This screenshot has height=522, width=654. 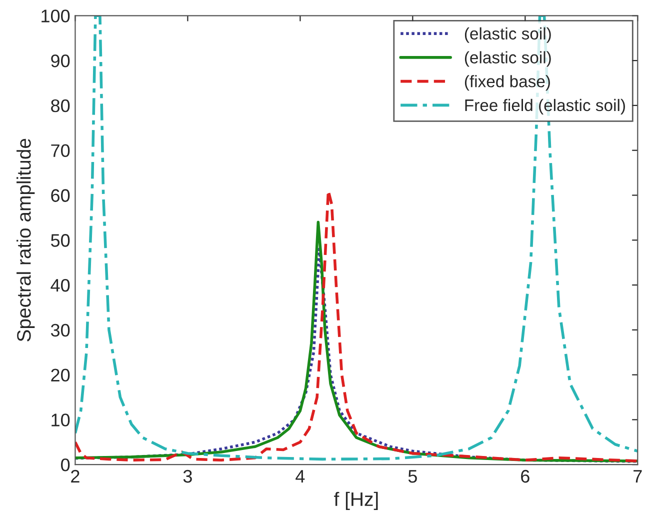 I want to click on y-tick-label: 30, so click(x=60, y=330).